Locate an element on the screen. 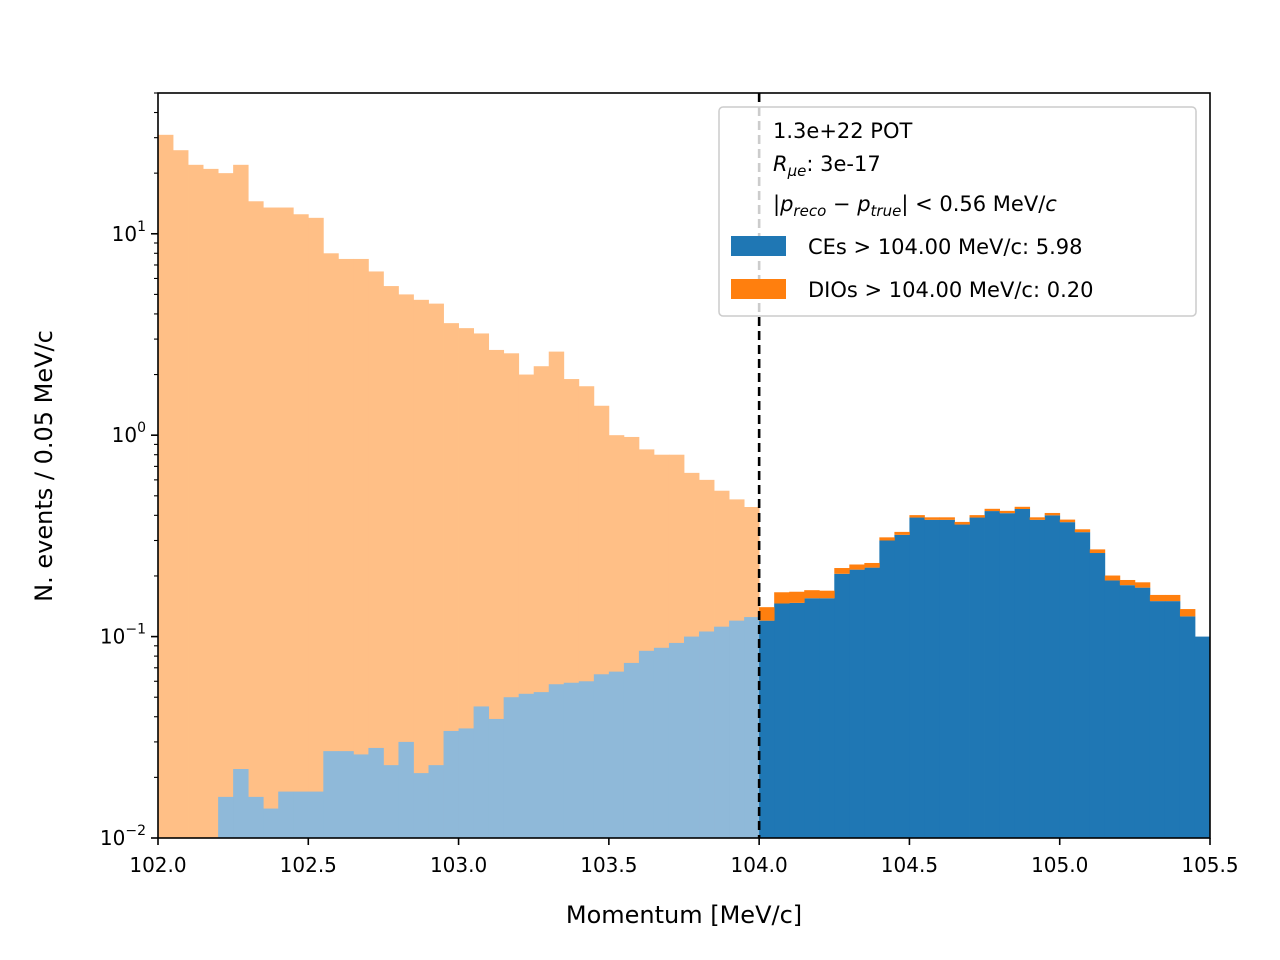  y-tick-label: 10¹ is located at coordinates (129, 232).